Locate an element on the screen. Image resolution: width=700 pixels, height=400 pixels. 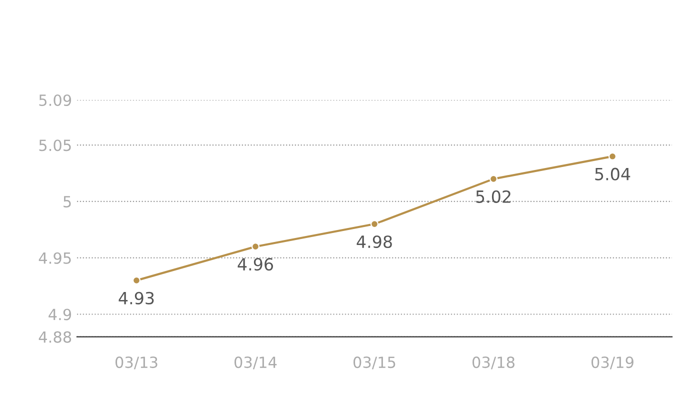
y-tick-label: 4.95 is located at coordinates (54, 258).